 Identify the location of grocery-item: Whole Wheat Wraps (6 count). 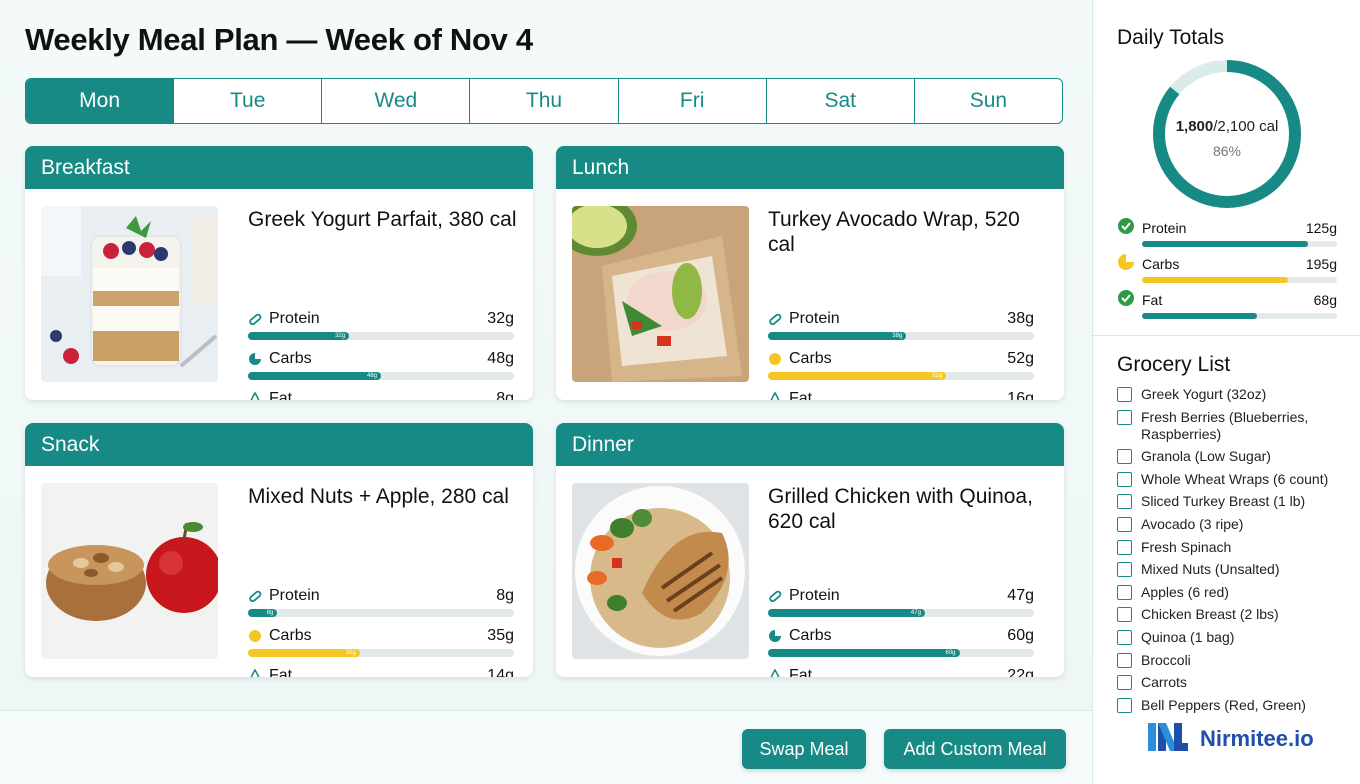
(1232, 479).